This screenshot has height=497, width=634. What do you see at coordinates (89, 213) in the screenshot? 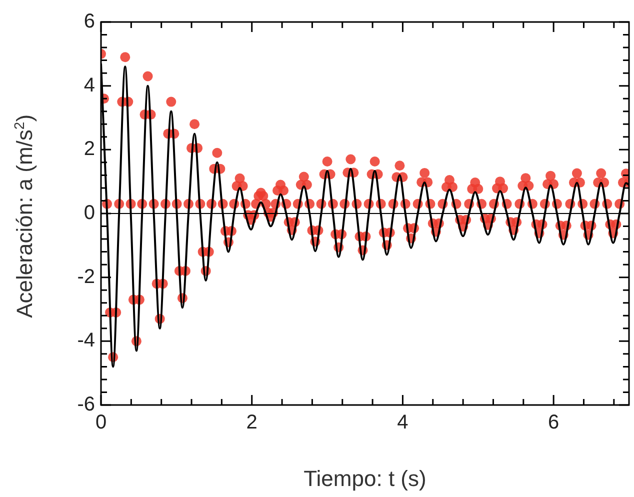
I see `y-tick-label: 0` at bounding box center [89, 213].